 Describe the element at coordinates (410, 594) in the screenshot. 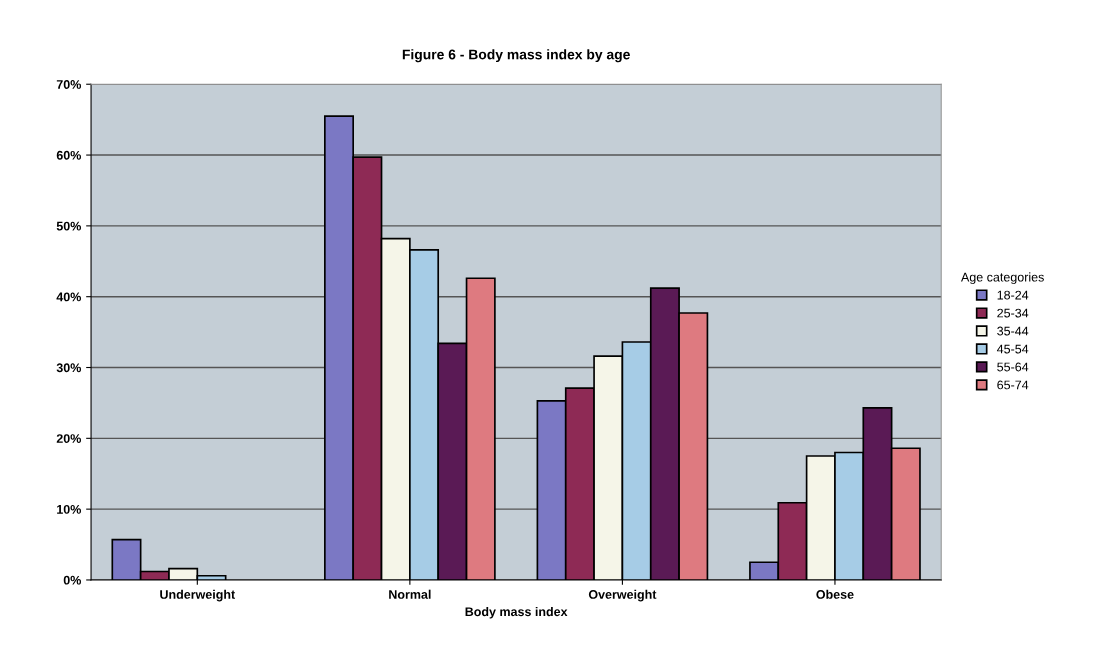

I see `x-tick-label: Normal` at that location.